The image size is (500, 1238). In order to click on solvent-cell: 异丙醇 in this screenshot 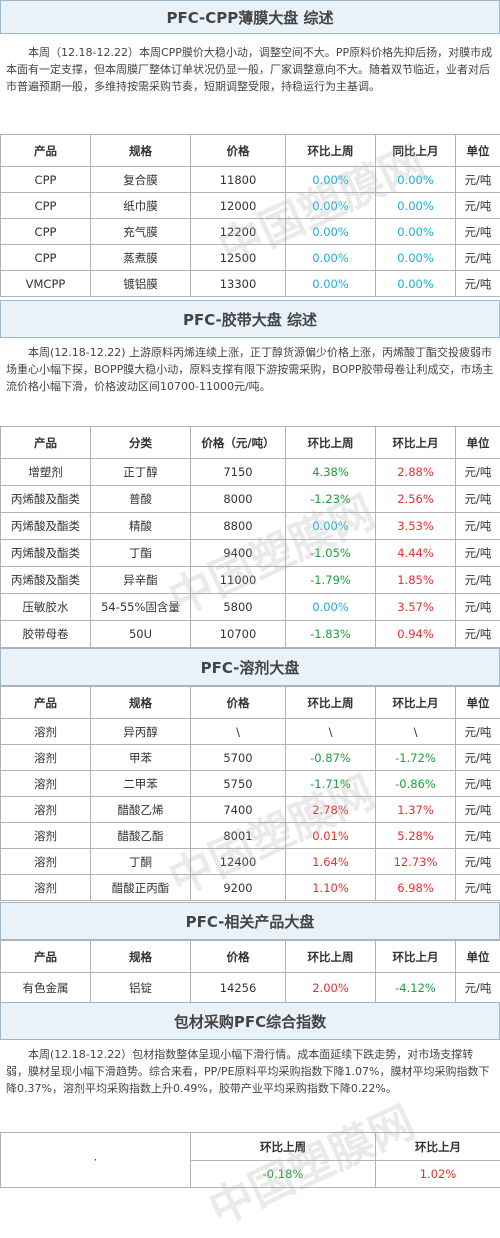, I will do `click(141, 732)`.